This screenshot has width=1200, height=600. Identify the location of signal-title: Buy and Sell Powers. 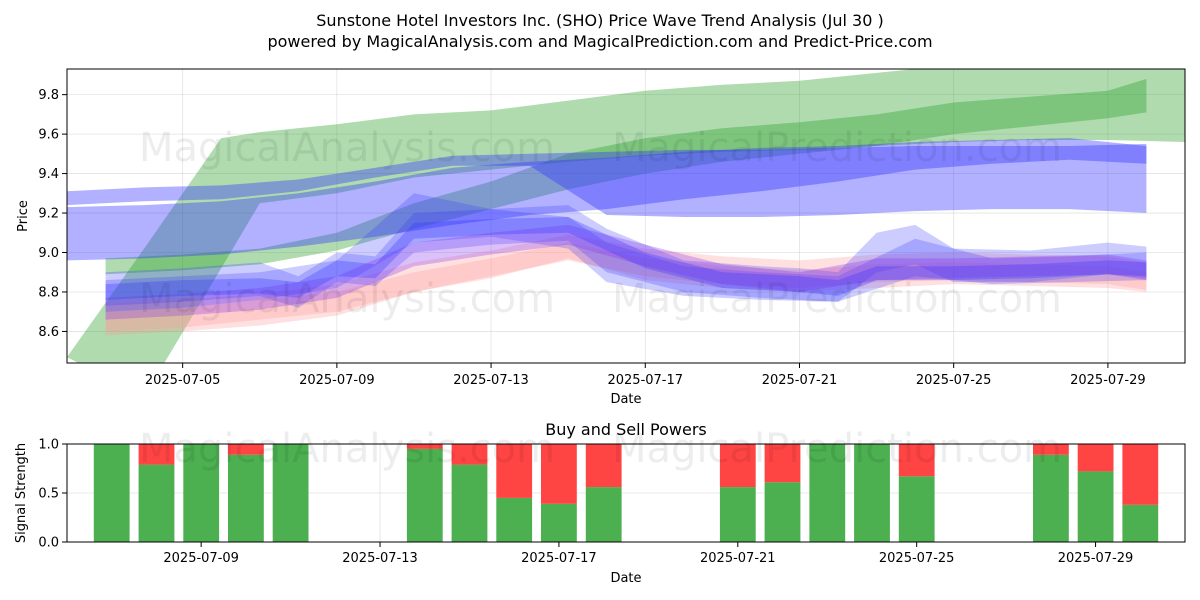
(626, 429).